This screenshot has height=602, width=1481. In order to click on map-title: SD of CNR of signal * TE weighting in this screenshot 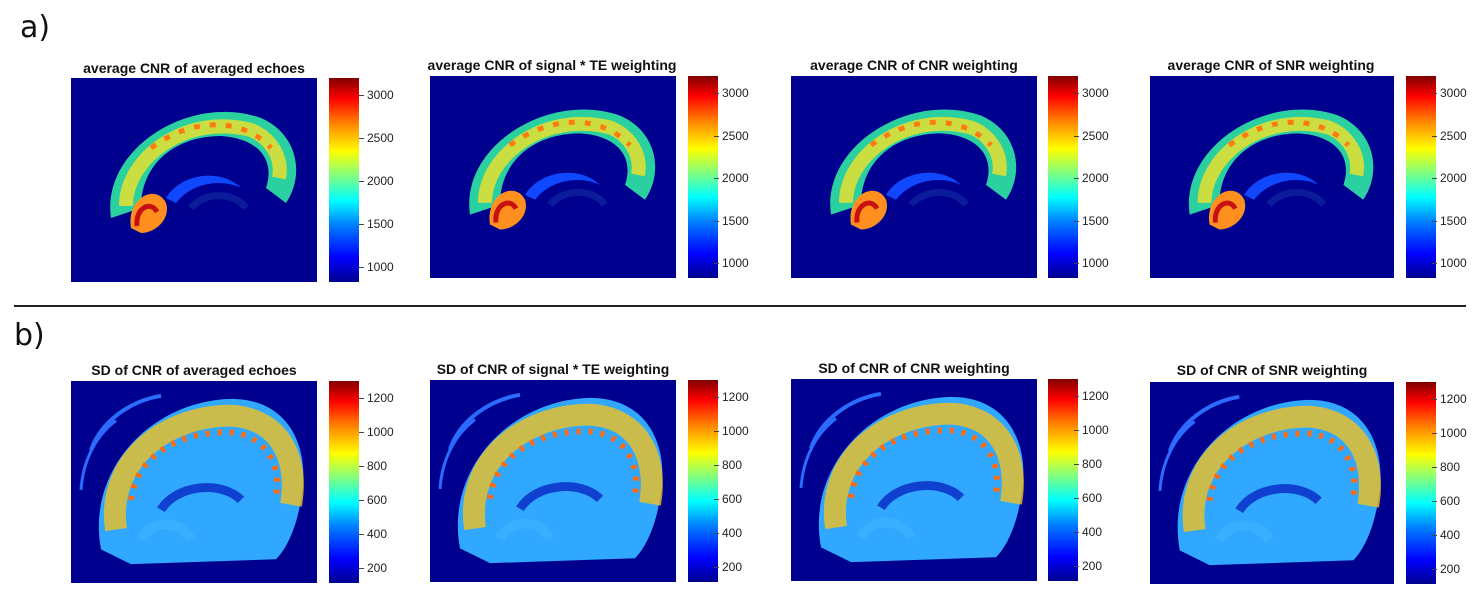, I will do `click(553, 369)`.